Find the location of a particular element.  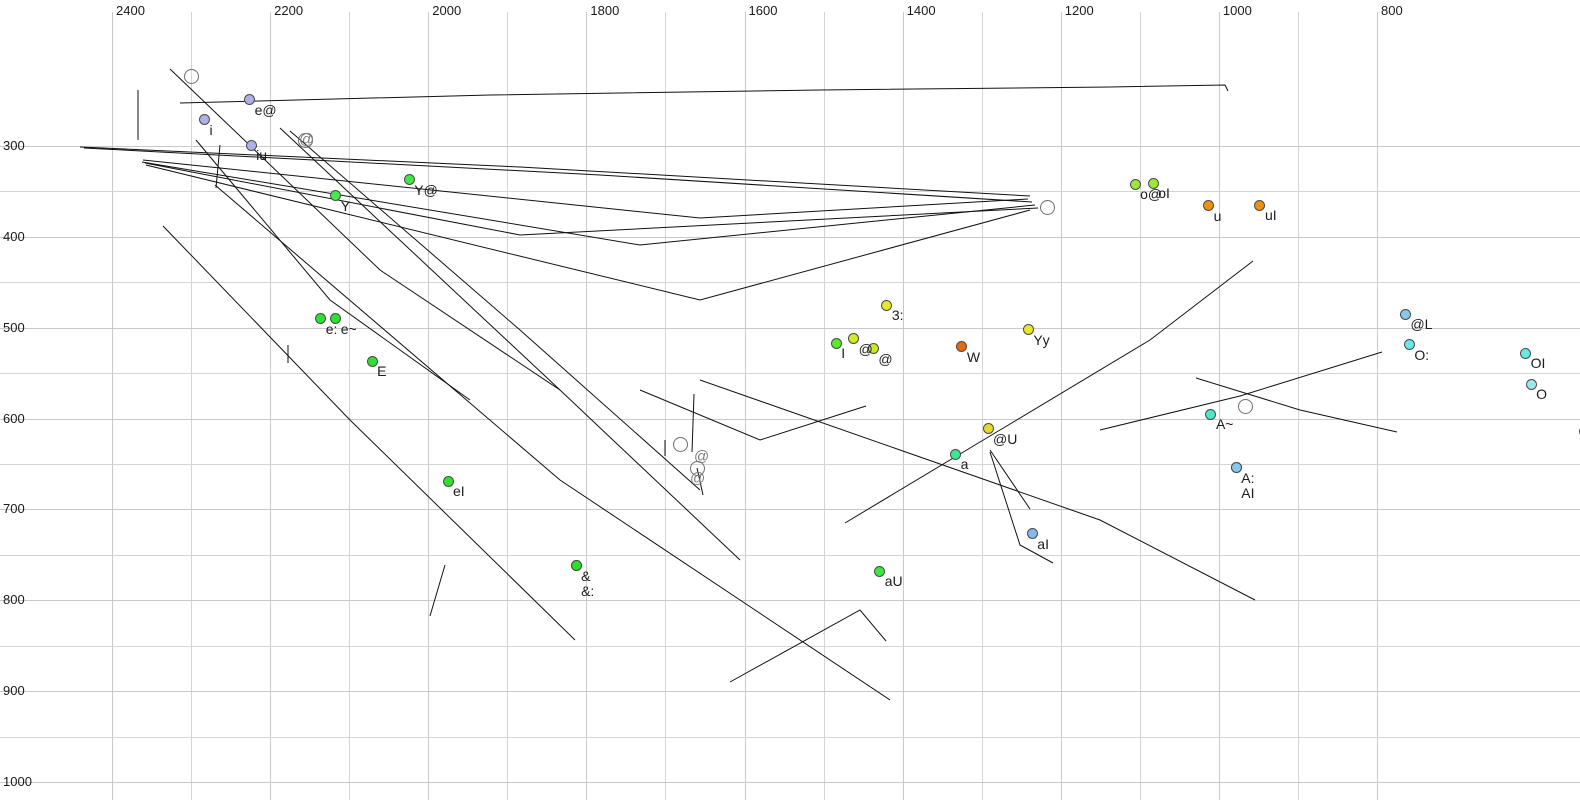

y-tick-label: 900 is located at coordinates (14, 691).